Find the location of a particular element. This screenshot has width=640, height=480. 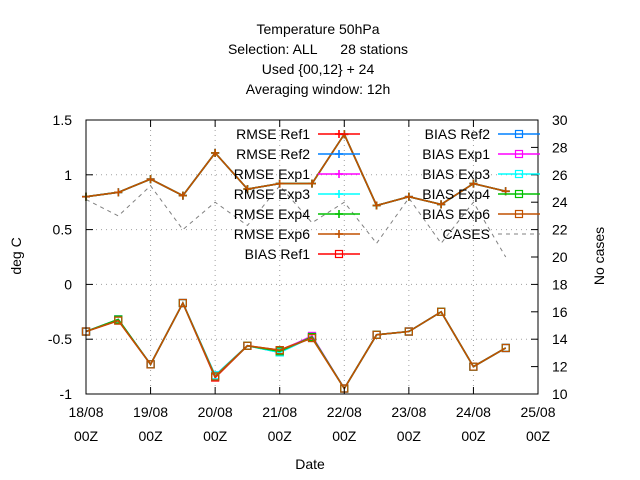

series-cases is located at coordinates (296, 221).